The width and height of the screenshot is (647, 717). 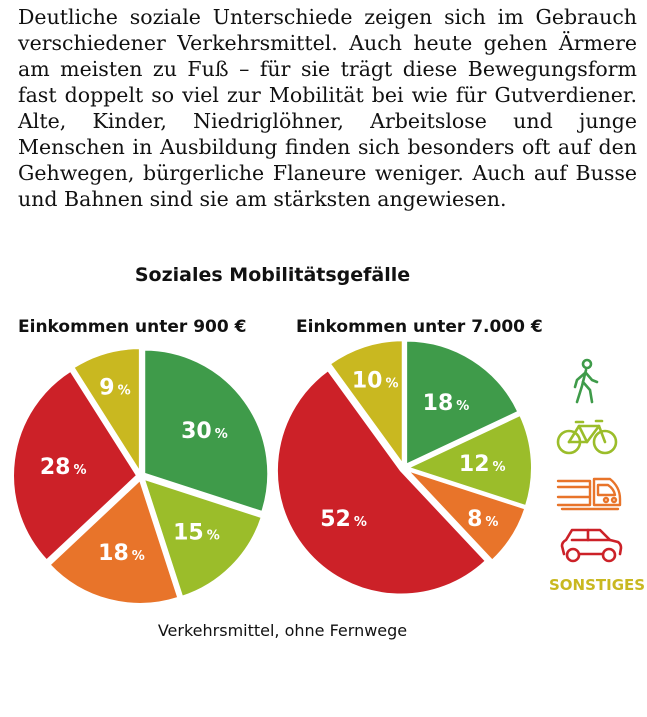 What do you see at coordinates (587, 437) in the screenshot?
I see `bicycle-icon` at bounding box center [587, 437].